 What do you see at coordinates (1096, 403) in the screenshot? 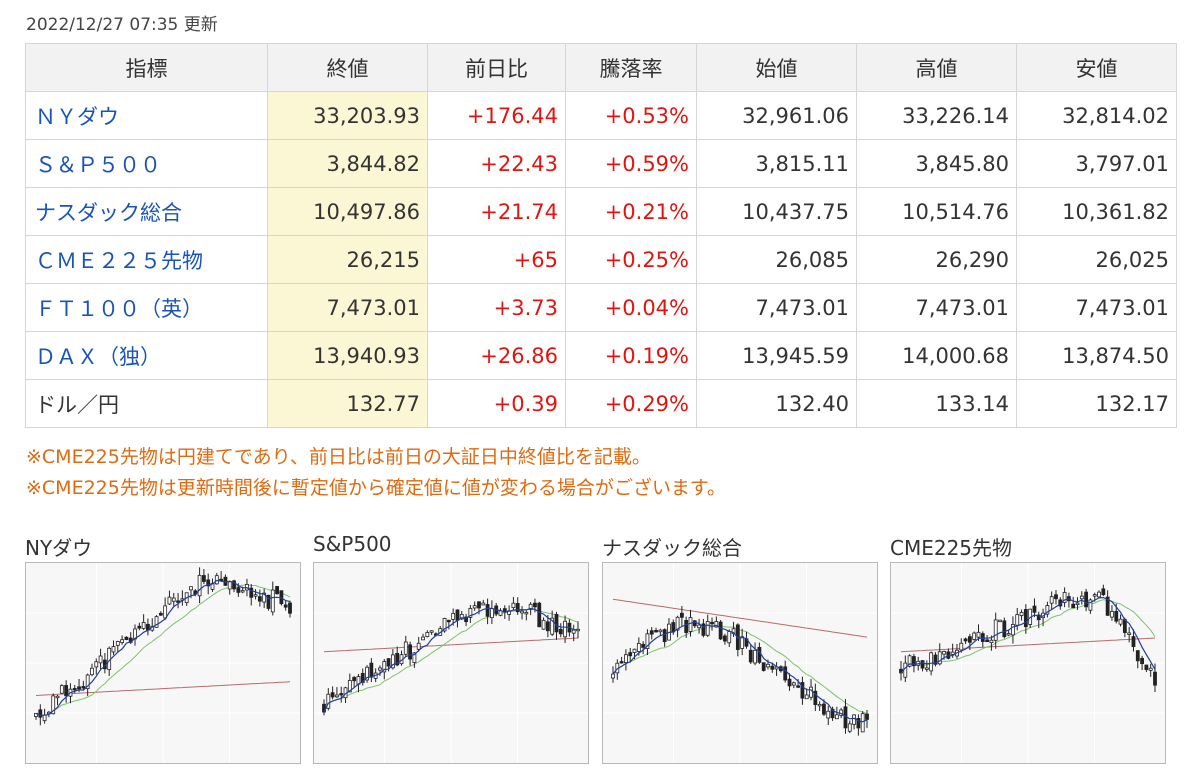
I see `low-value: 132.17` at bounding box center [1096, 403].